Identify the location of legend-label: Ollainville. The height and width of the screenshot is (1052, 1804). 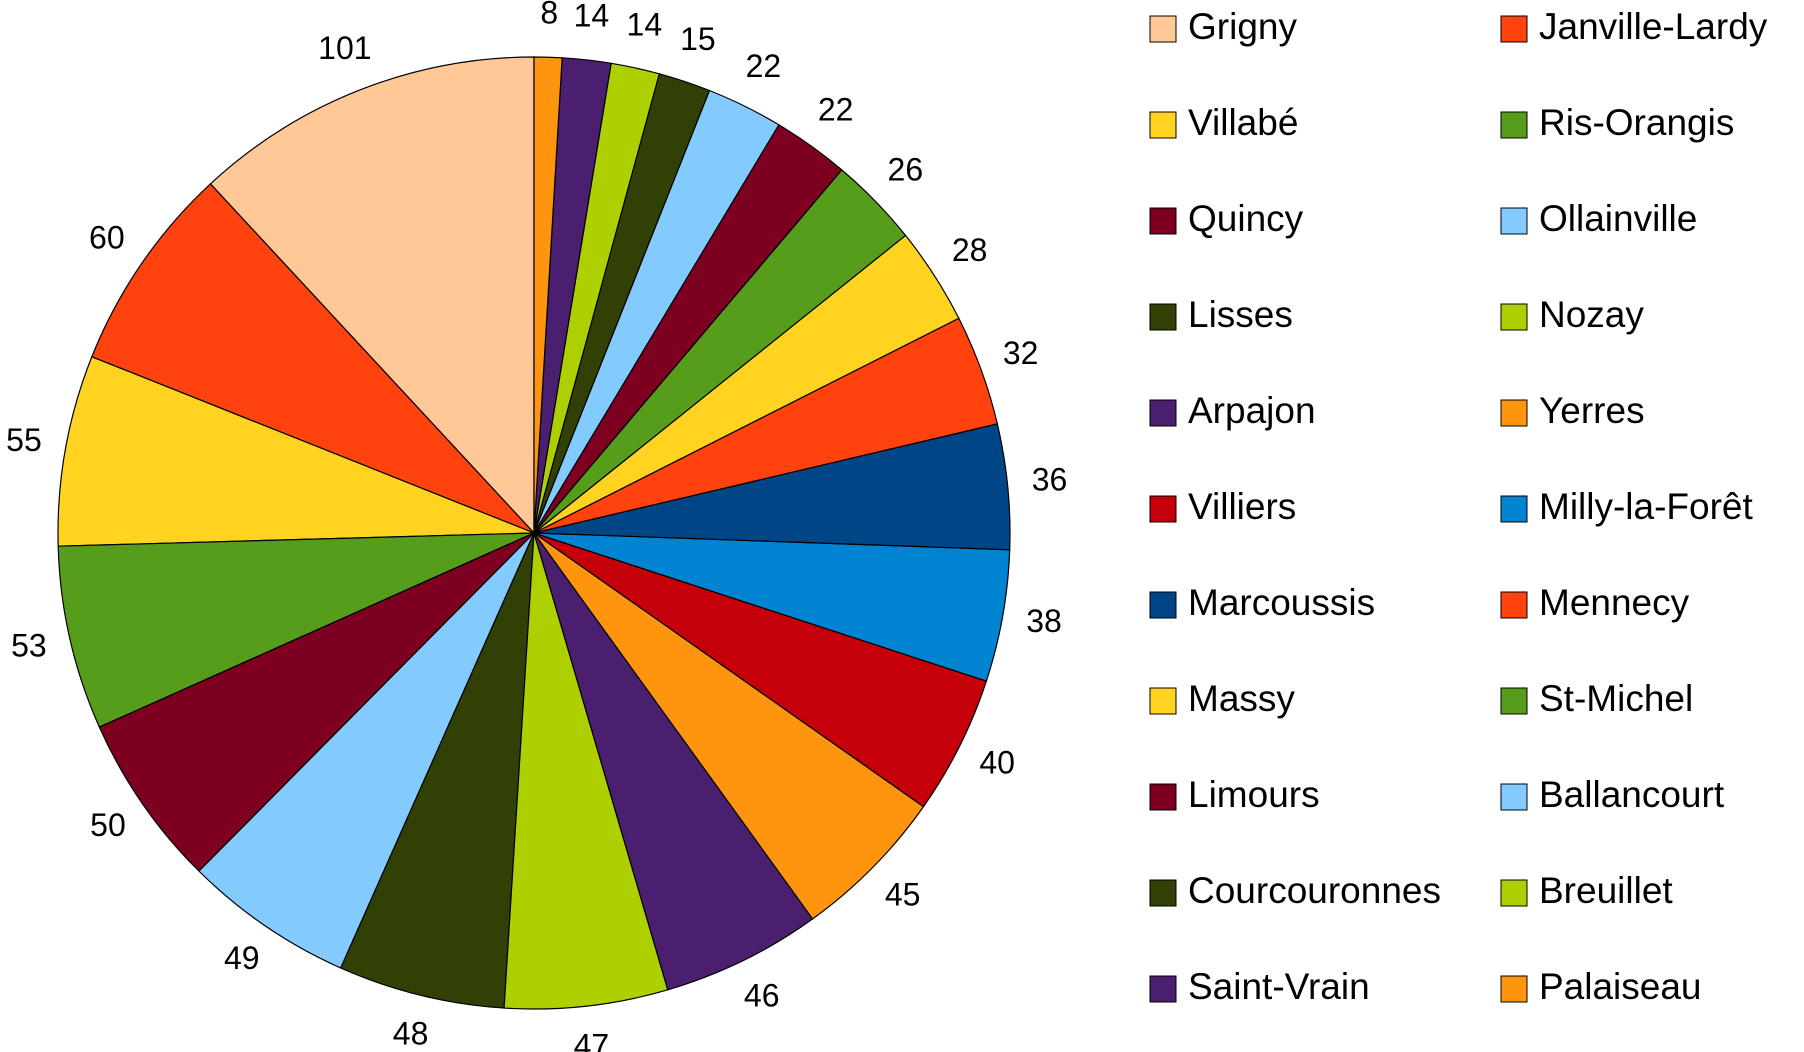
(1618, 218).